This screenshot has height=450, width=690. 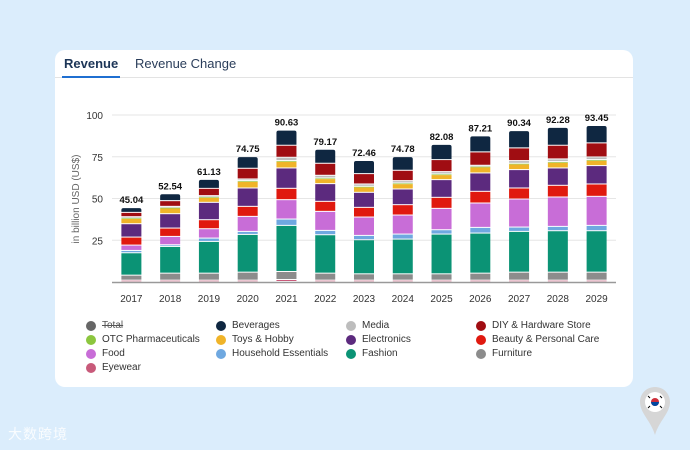 I want to click on x-tick-label: 2018, so click(x=170, y=299).